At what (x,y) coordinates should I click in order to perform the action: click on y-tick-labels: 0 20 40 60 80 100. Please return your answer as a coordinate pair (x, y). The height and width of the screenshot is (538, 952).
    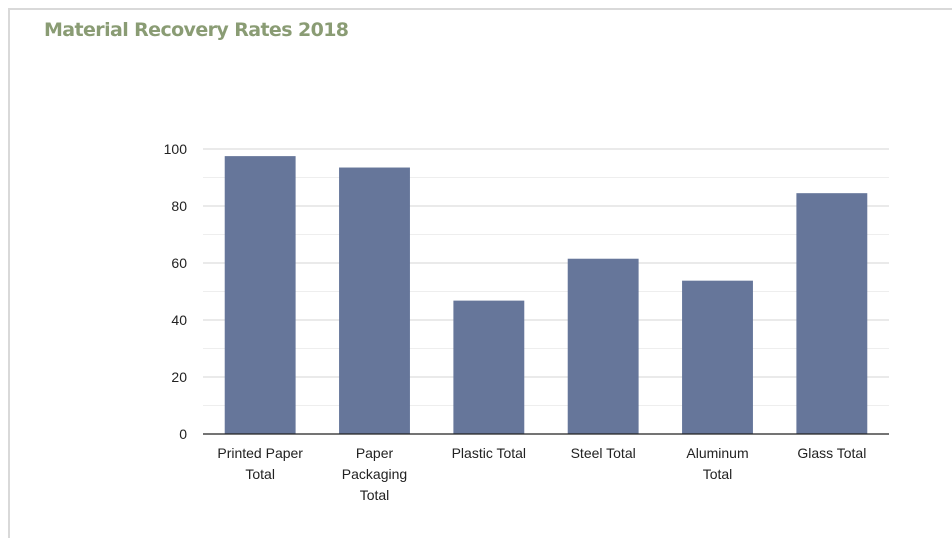
    Looking at the image, I should click on (176, 291).